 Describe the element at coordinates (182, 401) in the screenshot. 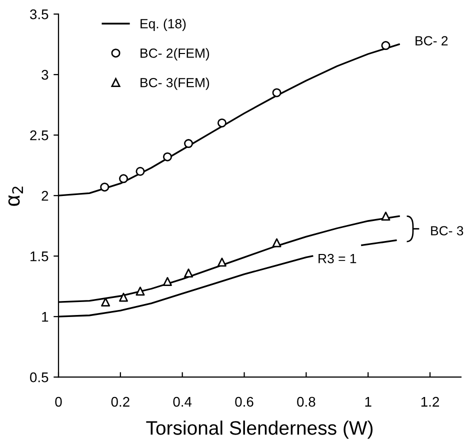

I see `x-tick-label: 0.4` at that location.